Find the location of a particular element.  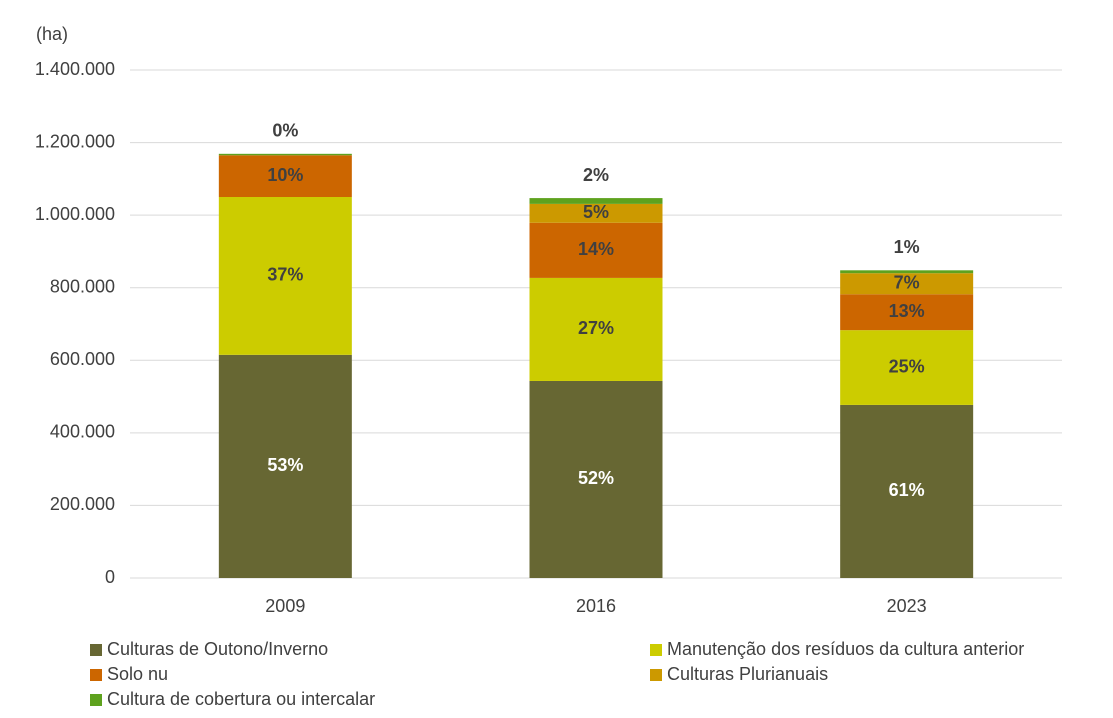

data-label: 5% is located at coordinates (596, 212).